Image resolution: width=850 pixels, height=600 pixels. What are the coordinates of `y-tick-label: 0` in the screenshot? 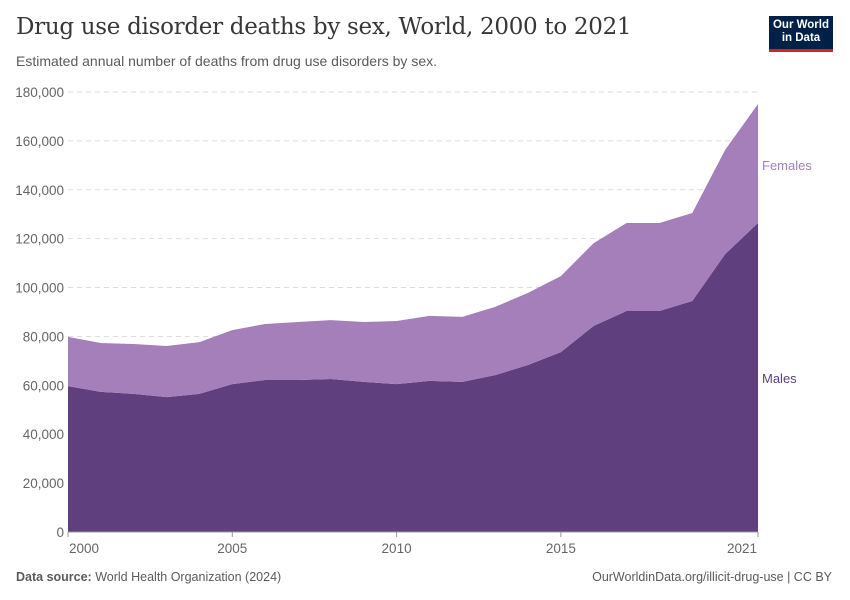 It's located at (60, 532).